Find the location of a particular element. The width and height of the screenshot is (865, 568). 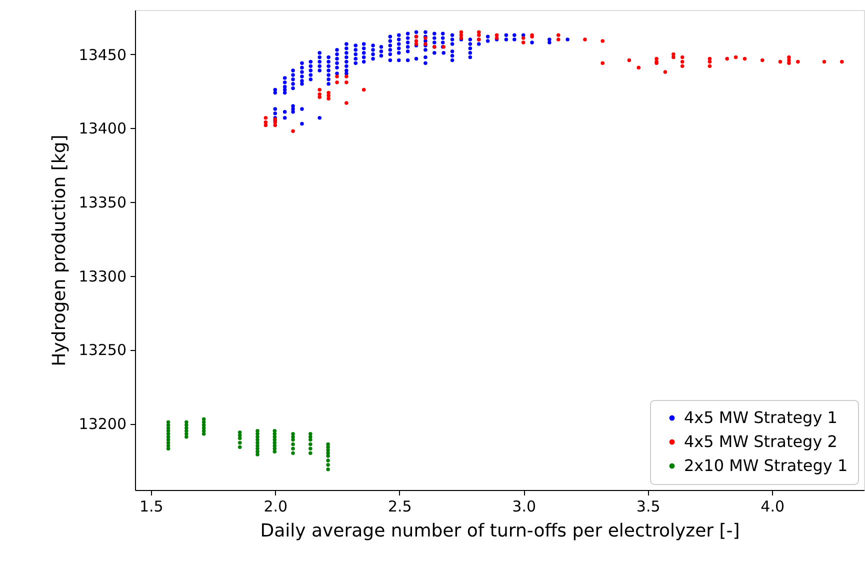

x-tick-label: 2.5 is located at coordinates (400, 507).